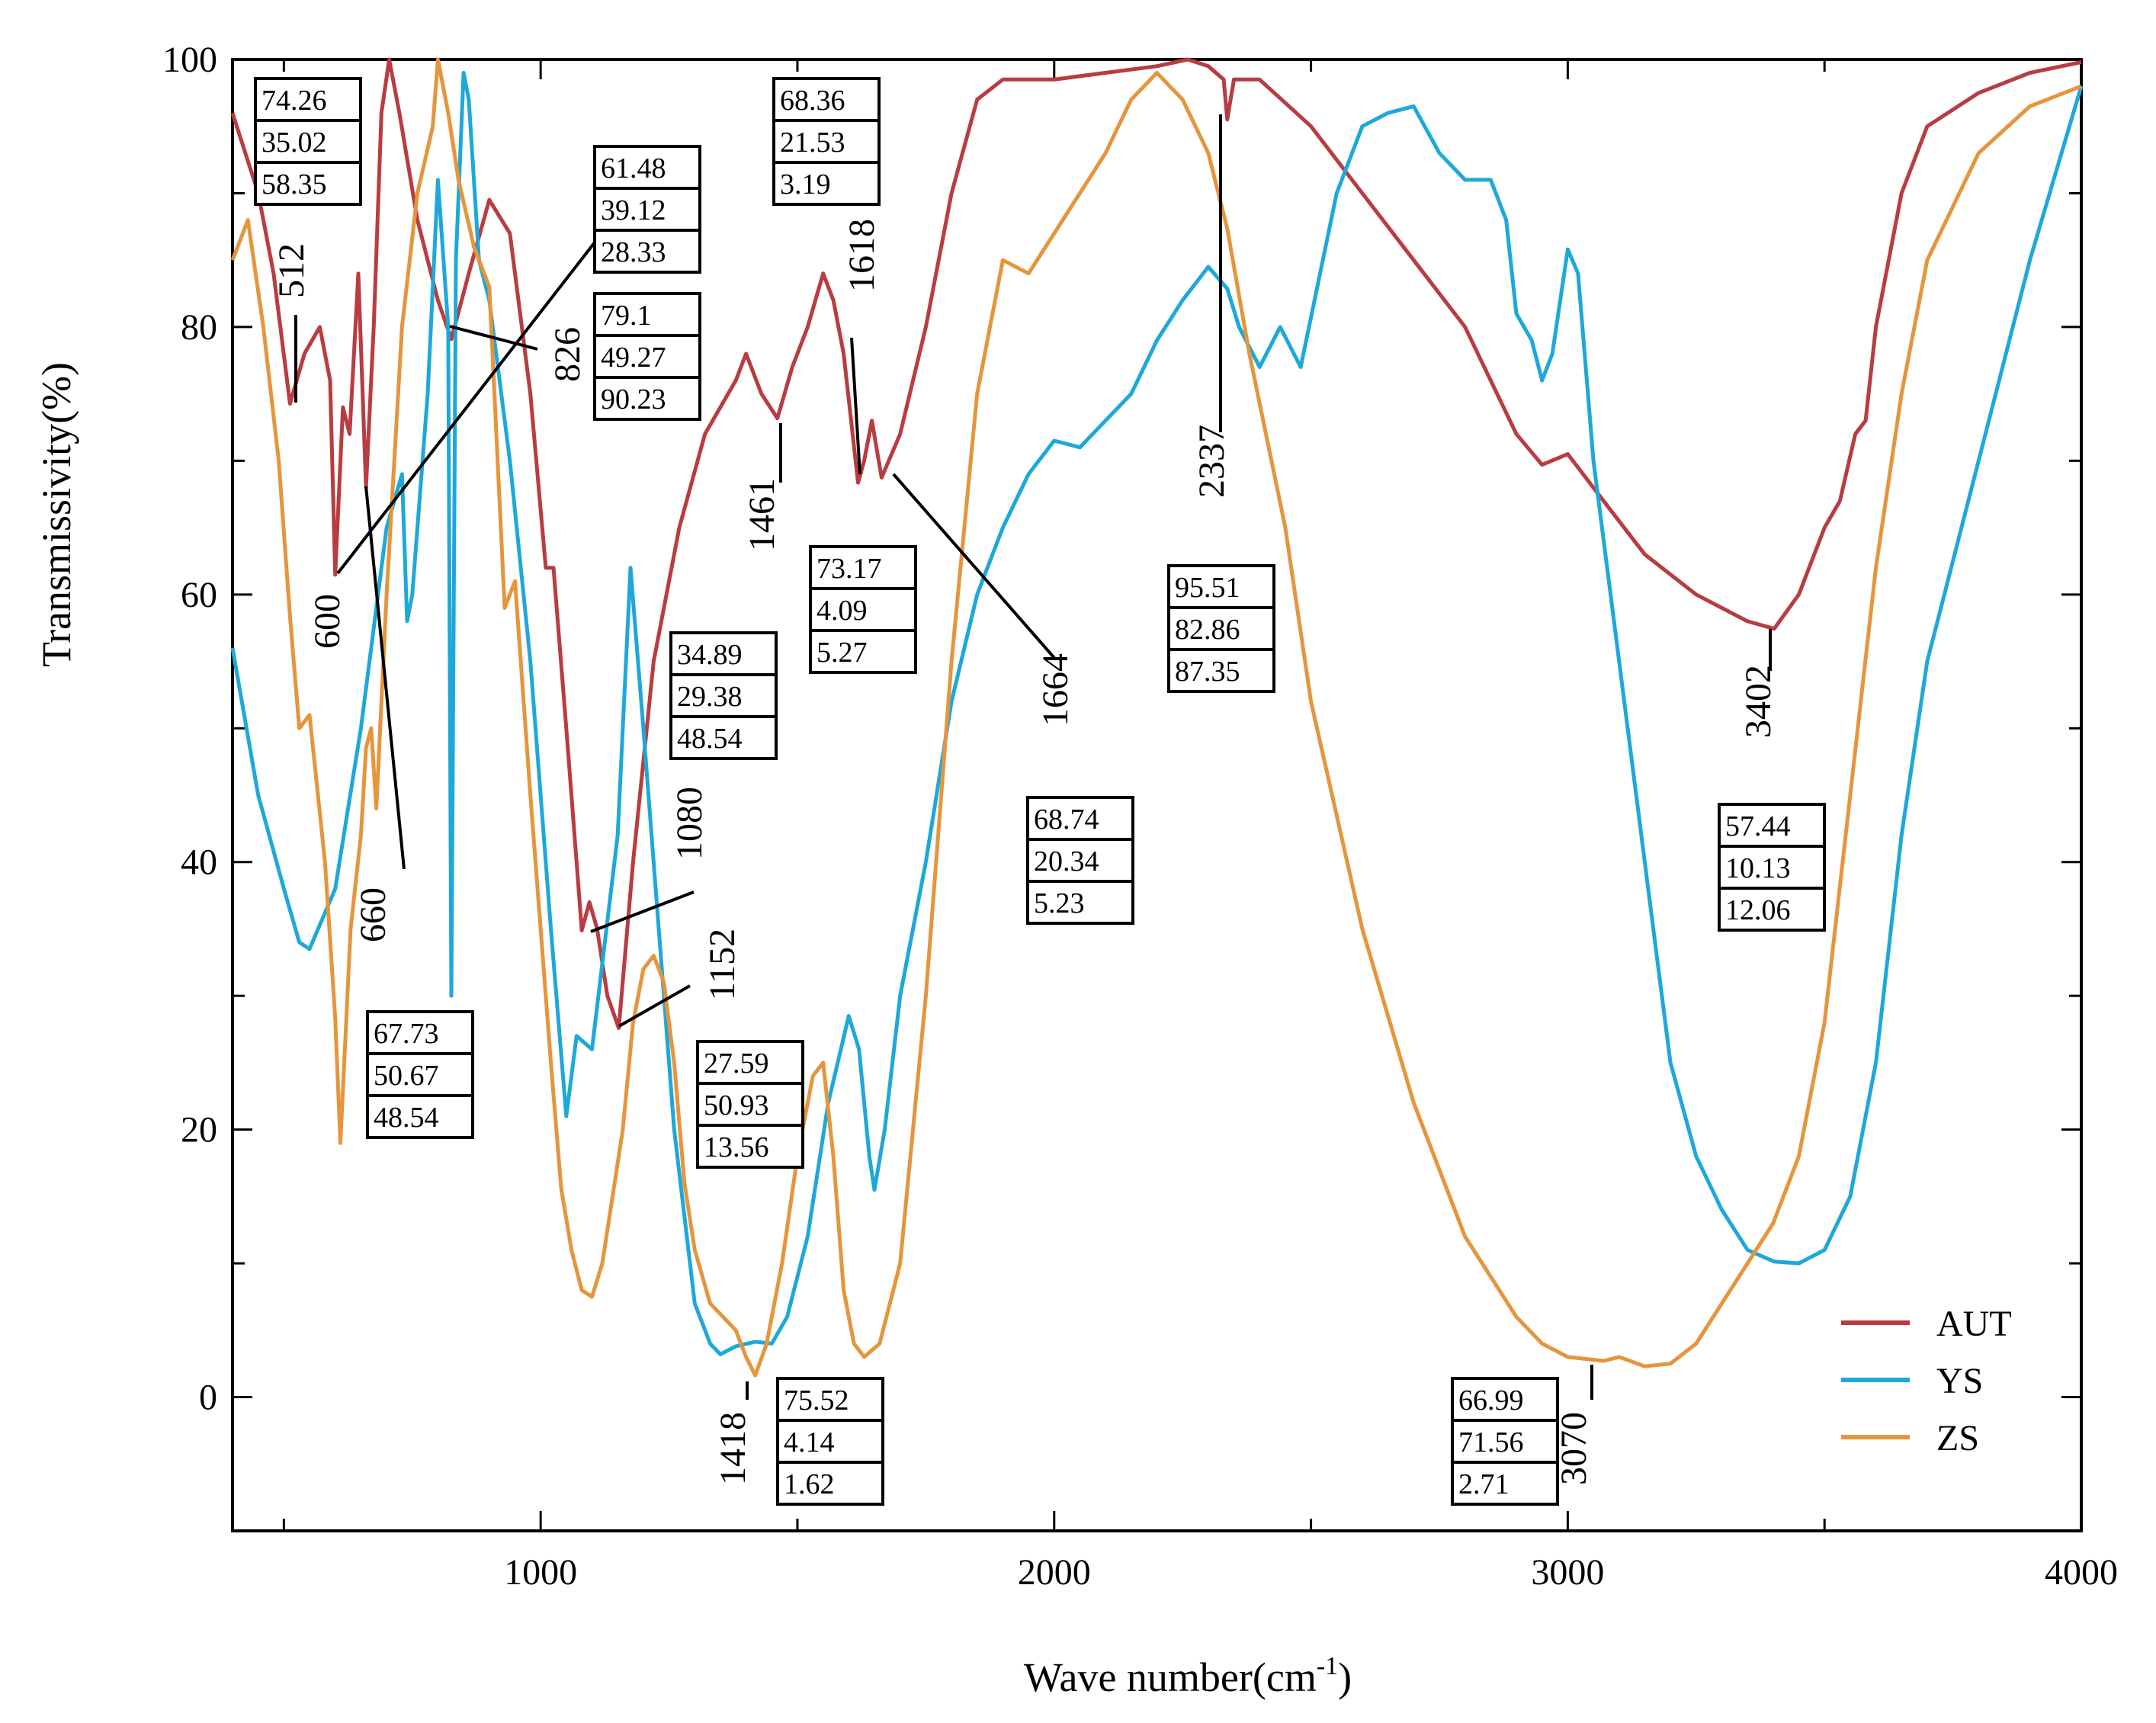 This screenshot has width=2156, height=1723. What do you see at coordinates (1055, 1573) in the screenshot?
I see `x-tick-label: 2000` at bounding box center [1055, 1573].